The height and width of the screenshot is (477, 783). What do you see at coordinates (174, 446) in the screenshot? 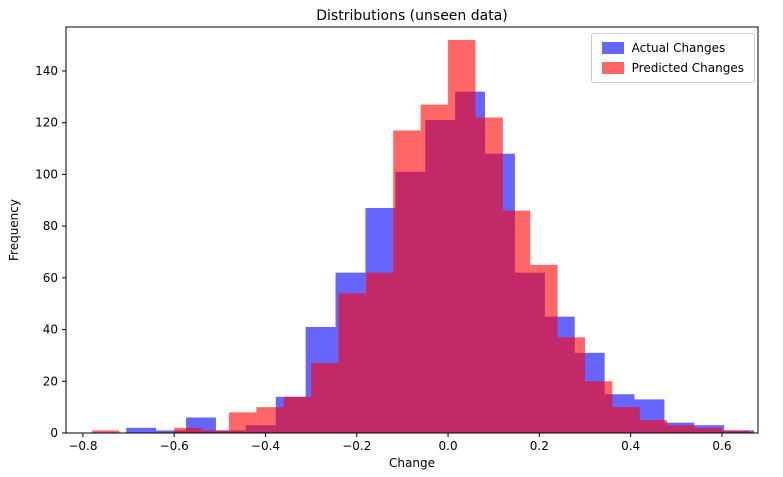
I see `svg-text: −0.6` at bounding box center [174, 446].